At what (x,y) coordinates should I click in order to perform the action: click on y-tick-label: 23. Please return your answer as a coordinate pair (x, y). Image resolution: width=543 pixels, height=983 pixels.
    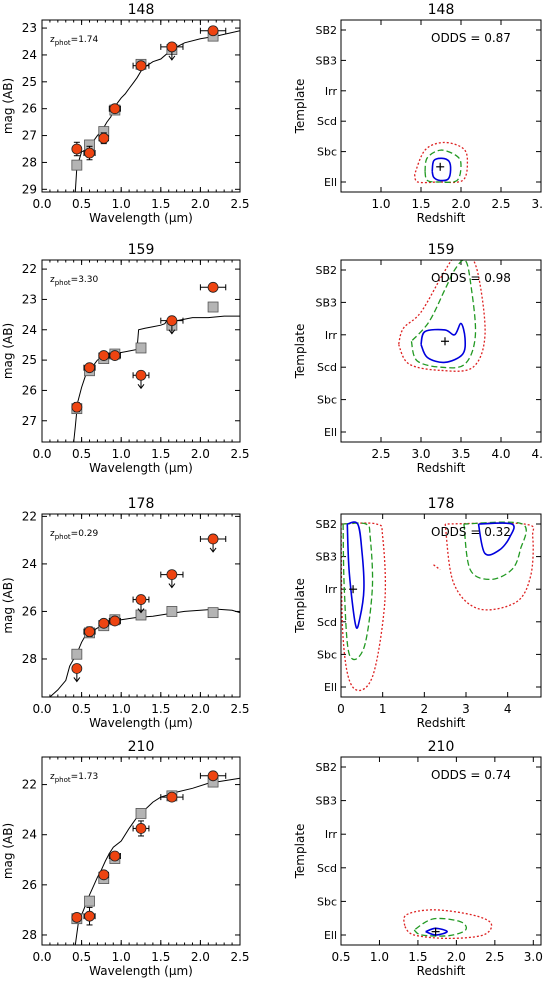
    Looking at the image, I should click on (29, 299).